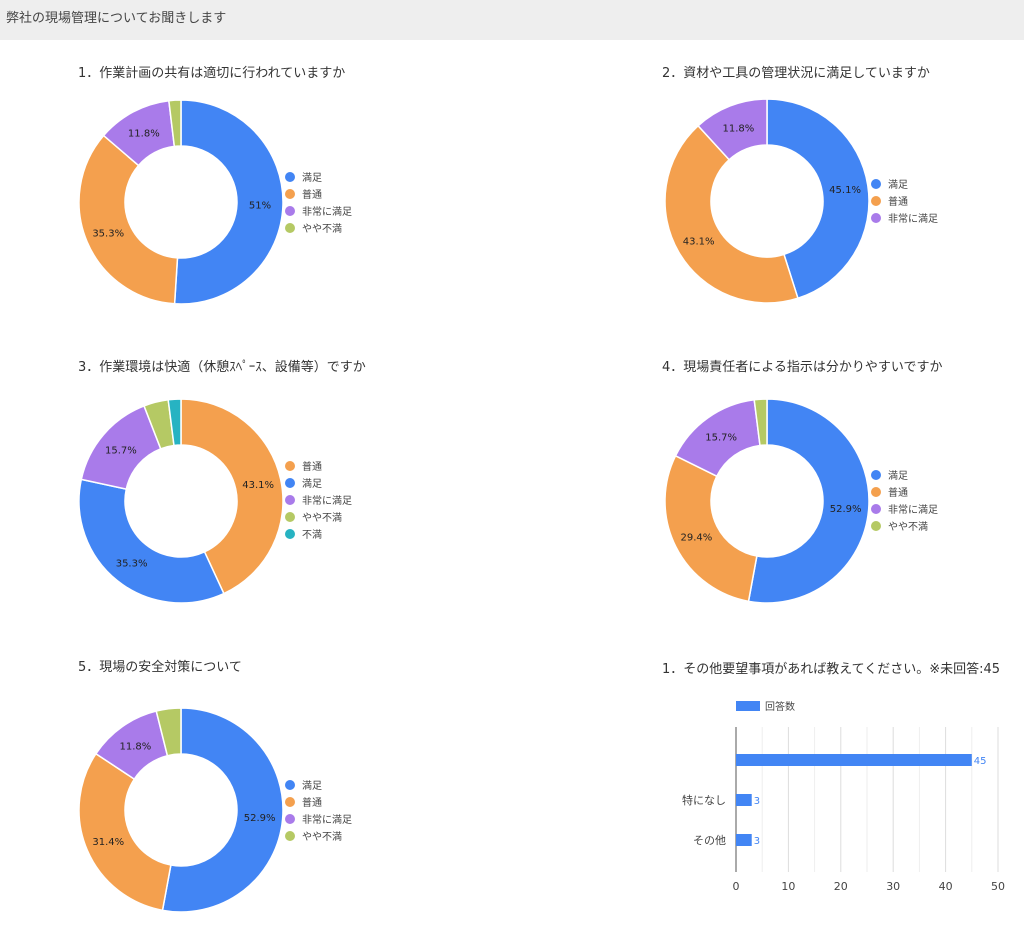  Describe the element at coordinates (845, 190) in the screenshot. I see `slice-data-label: 45.1%` at that location.